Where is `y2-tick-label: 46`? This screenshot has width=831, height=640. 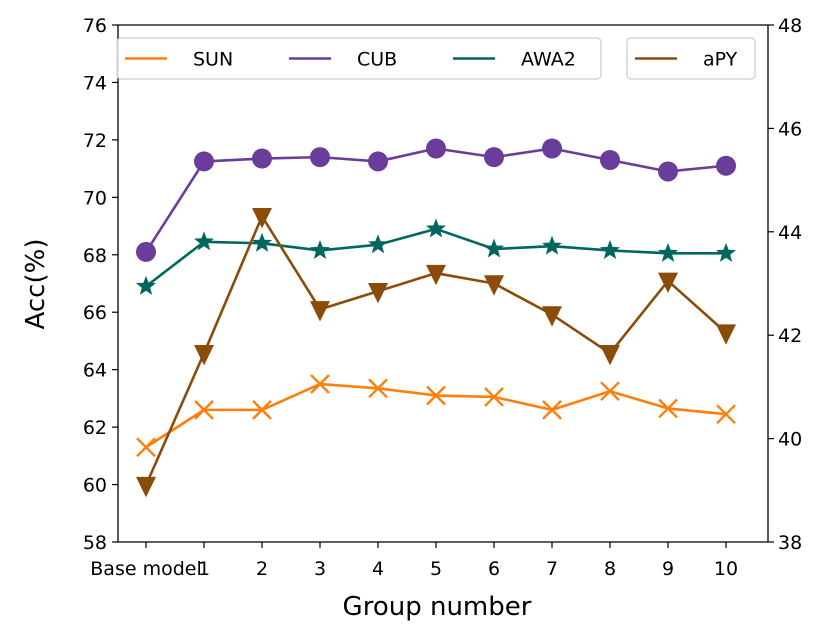
y2-tick-label: 46 is located at coordinates (790, 129).